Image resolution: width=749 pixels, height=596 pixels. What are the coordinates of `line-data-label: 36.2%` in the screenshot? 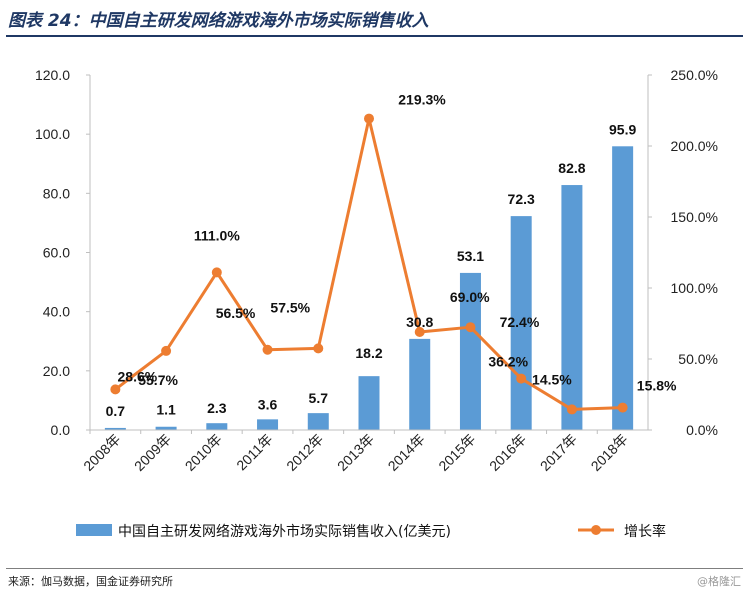 It's located at (508, 362).